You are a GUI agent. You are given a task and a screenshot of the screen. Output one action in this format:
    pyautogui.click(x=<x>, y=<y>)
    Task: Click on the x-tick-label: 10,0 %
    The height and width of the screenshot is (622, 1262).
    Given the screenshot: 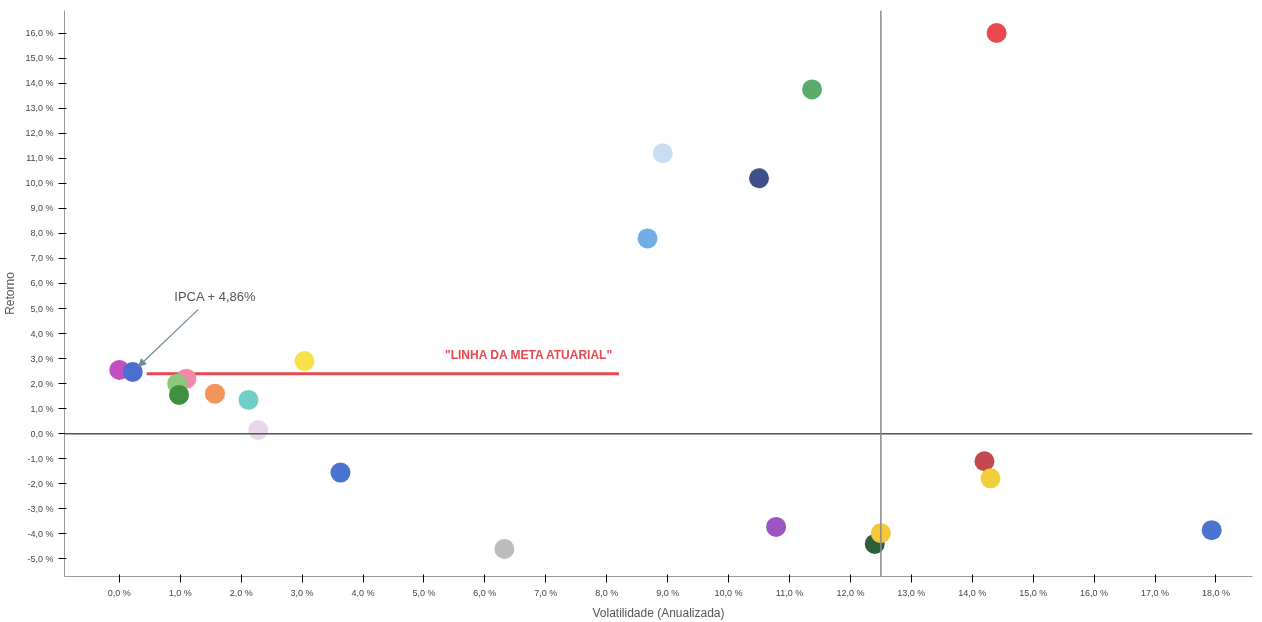 What is the action you would take?
    pyautogui.click(x=728, y=592)
    